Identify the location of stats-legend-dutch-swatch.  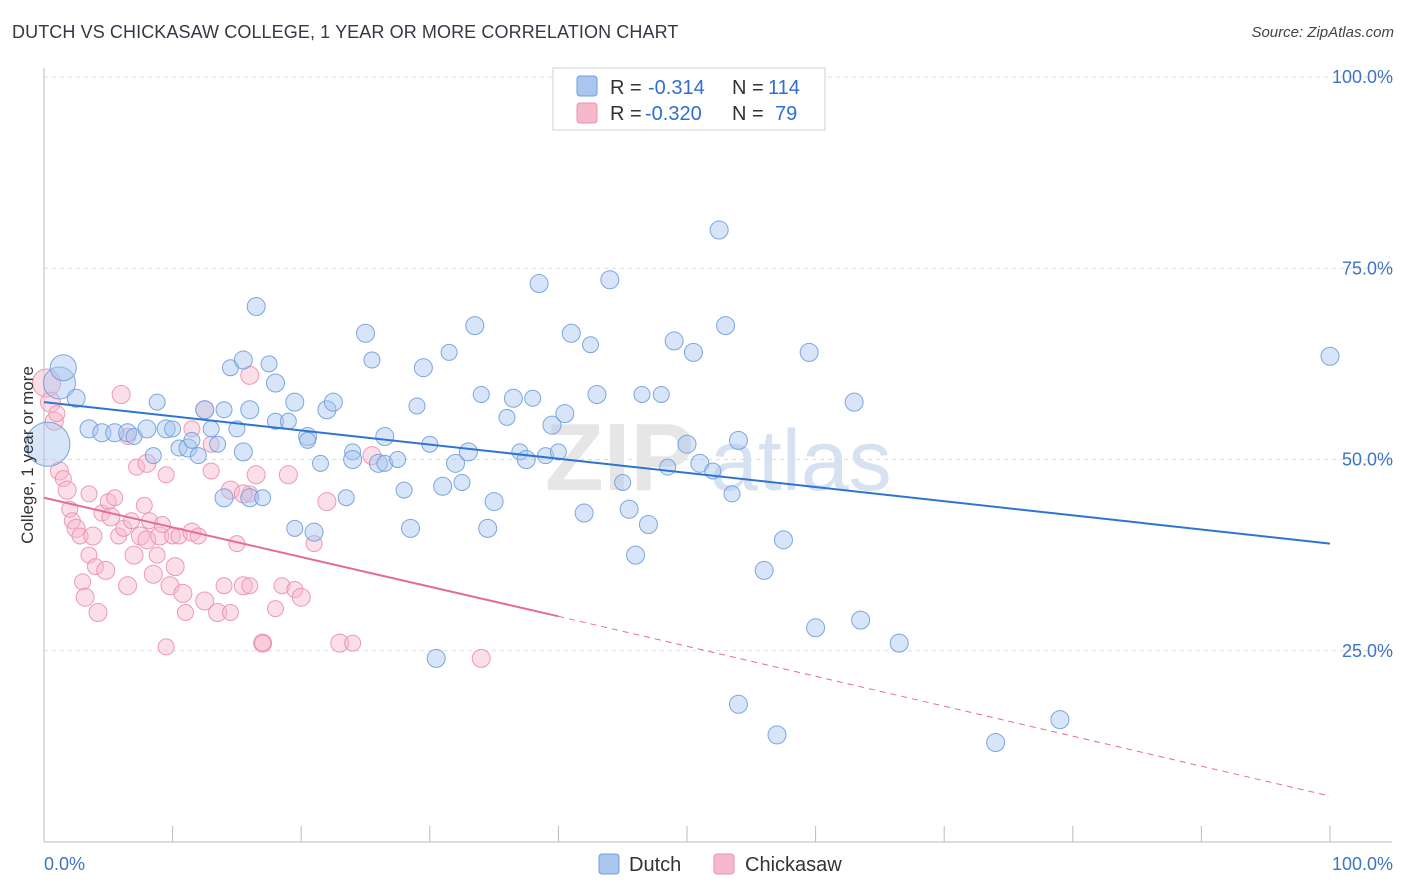
(587, 86).